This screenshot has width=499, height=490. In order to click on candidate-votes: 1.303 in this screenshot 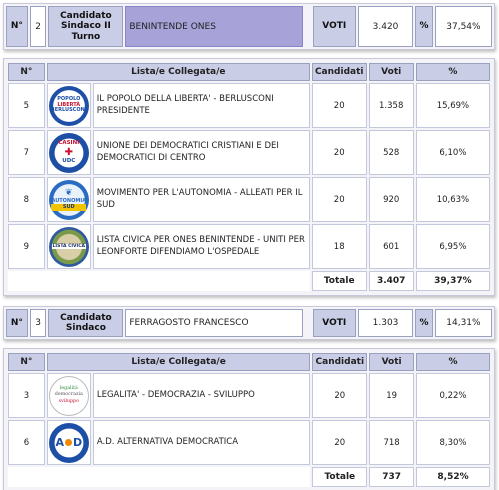, I will do `click(385, 323)`.